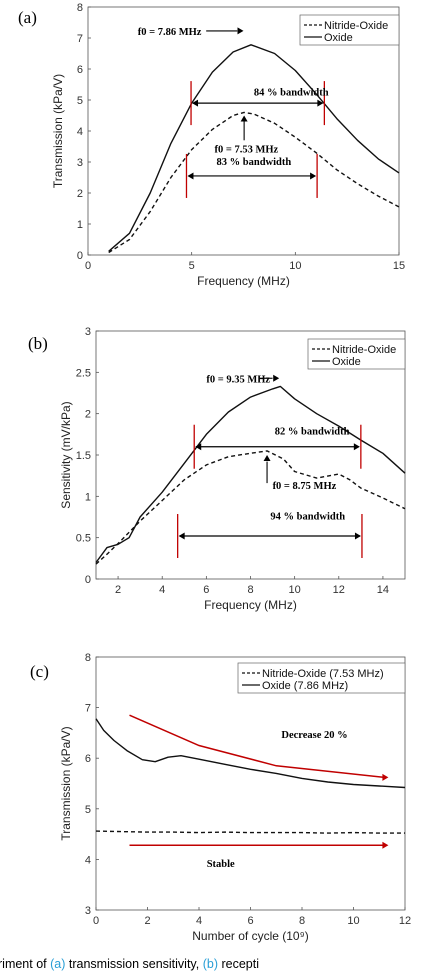 The height and width of the screenshot is (976, 442). I want to click on x-tick-label: 5, so click(192, 266).